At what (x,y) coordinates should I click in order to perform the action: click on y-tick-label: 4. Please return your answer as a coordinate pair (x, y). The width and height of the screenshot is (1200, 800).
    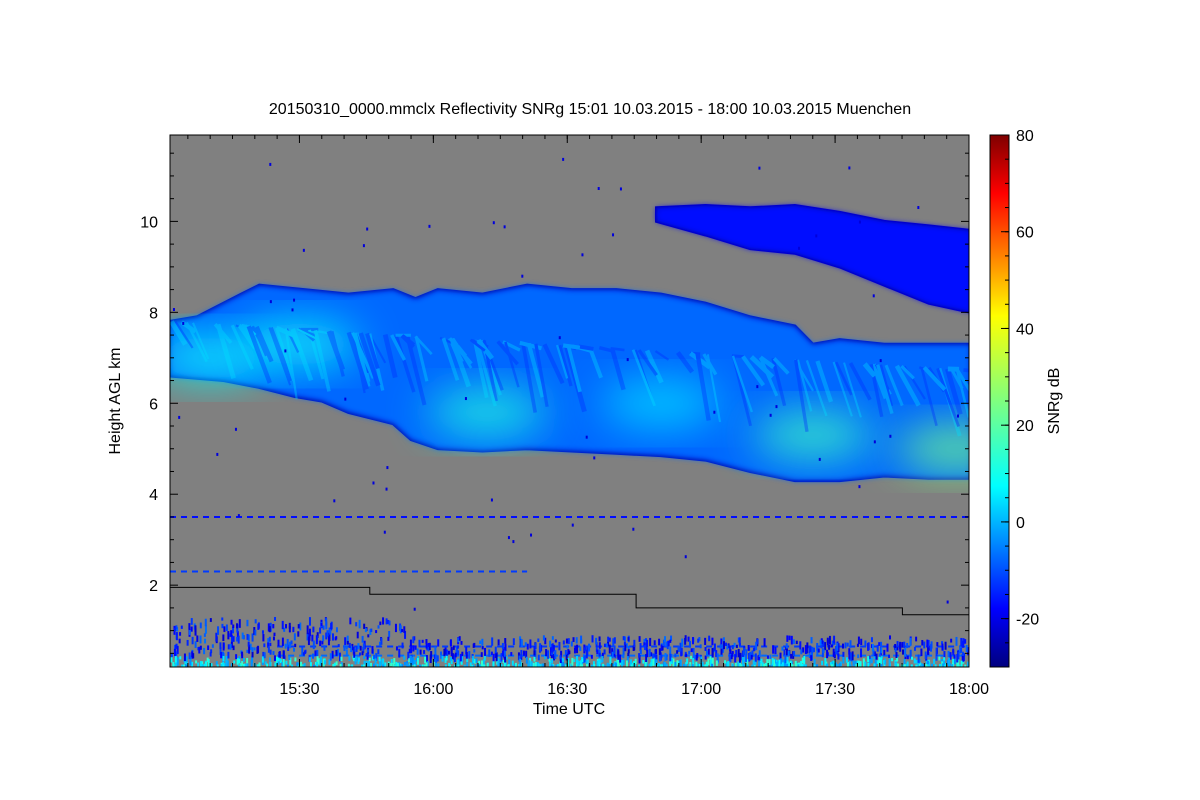
    Looking at the image, I should click on (153, 495).